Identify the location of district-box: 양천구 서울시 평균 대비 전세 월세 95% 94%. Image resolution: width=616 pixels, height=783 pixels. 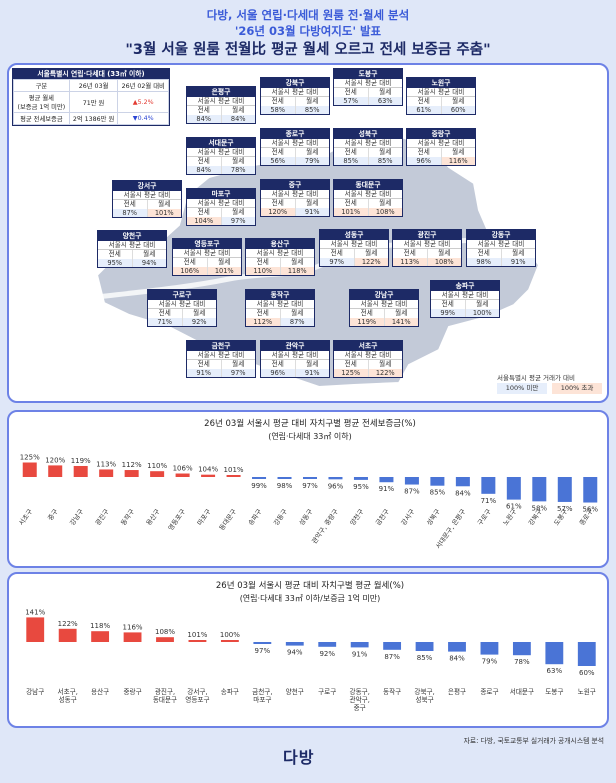
(132, 249).